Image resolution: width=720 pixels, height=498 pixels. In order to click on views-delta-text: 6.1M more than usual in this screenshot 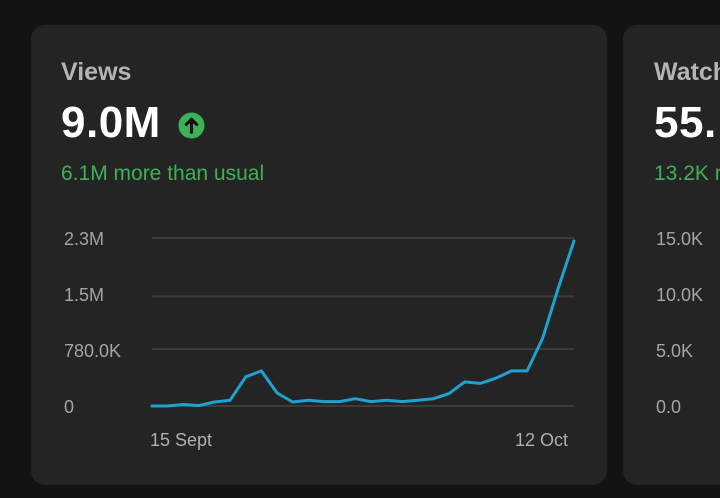, I will do `click(163, 173)`.